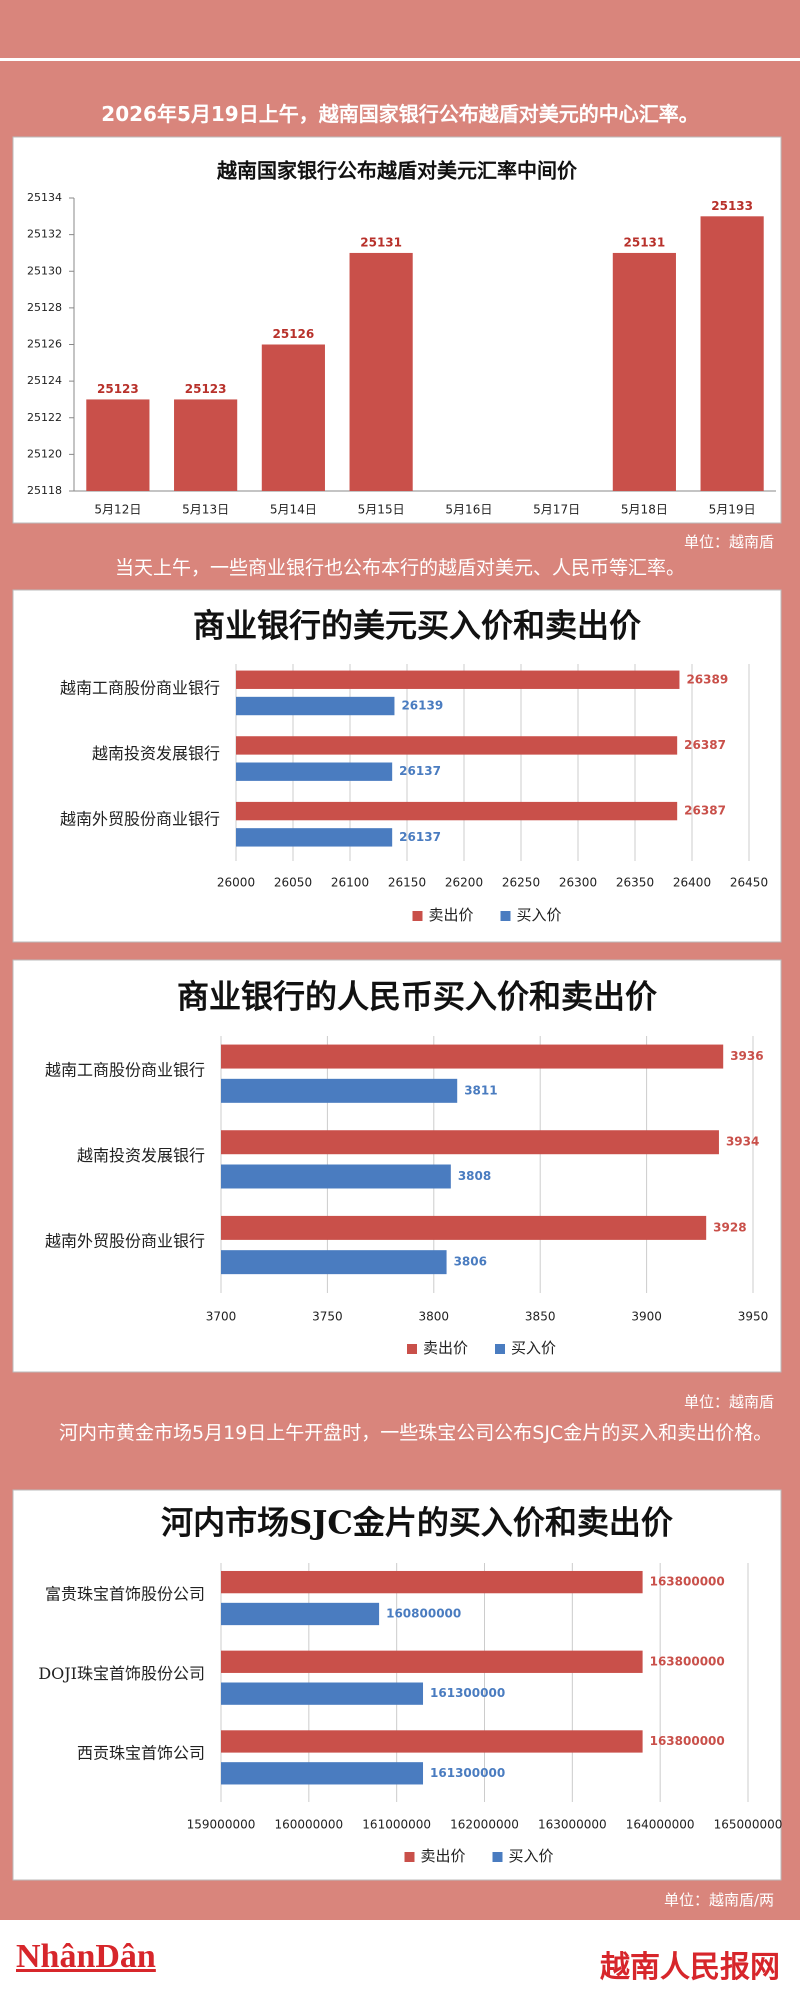 Image resolution: width=800 pixels, height=2000 pixels. Describe the element at coordinates (327, 1317) in the screenshot. I see `x-tick-label: 3750` at that location.